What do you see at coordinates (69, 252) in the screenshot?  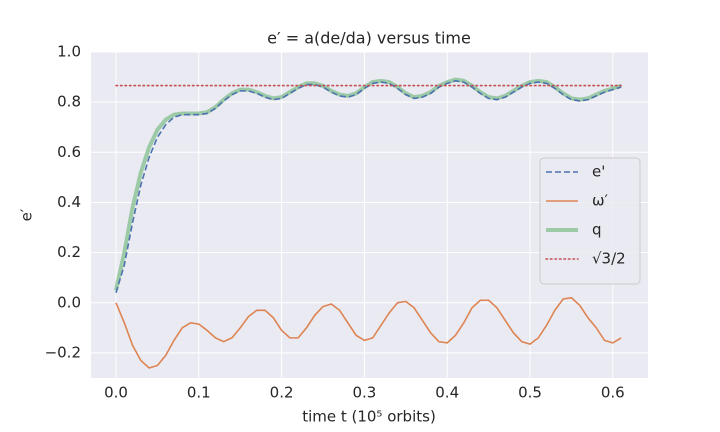 I see `y-tick-label: 0.2` at bounding box center [69, 252].